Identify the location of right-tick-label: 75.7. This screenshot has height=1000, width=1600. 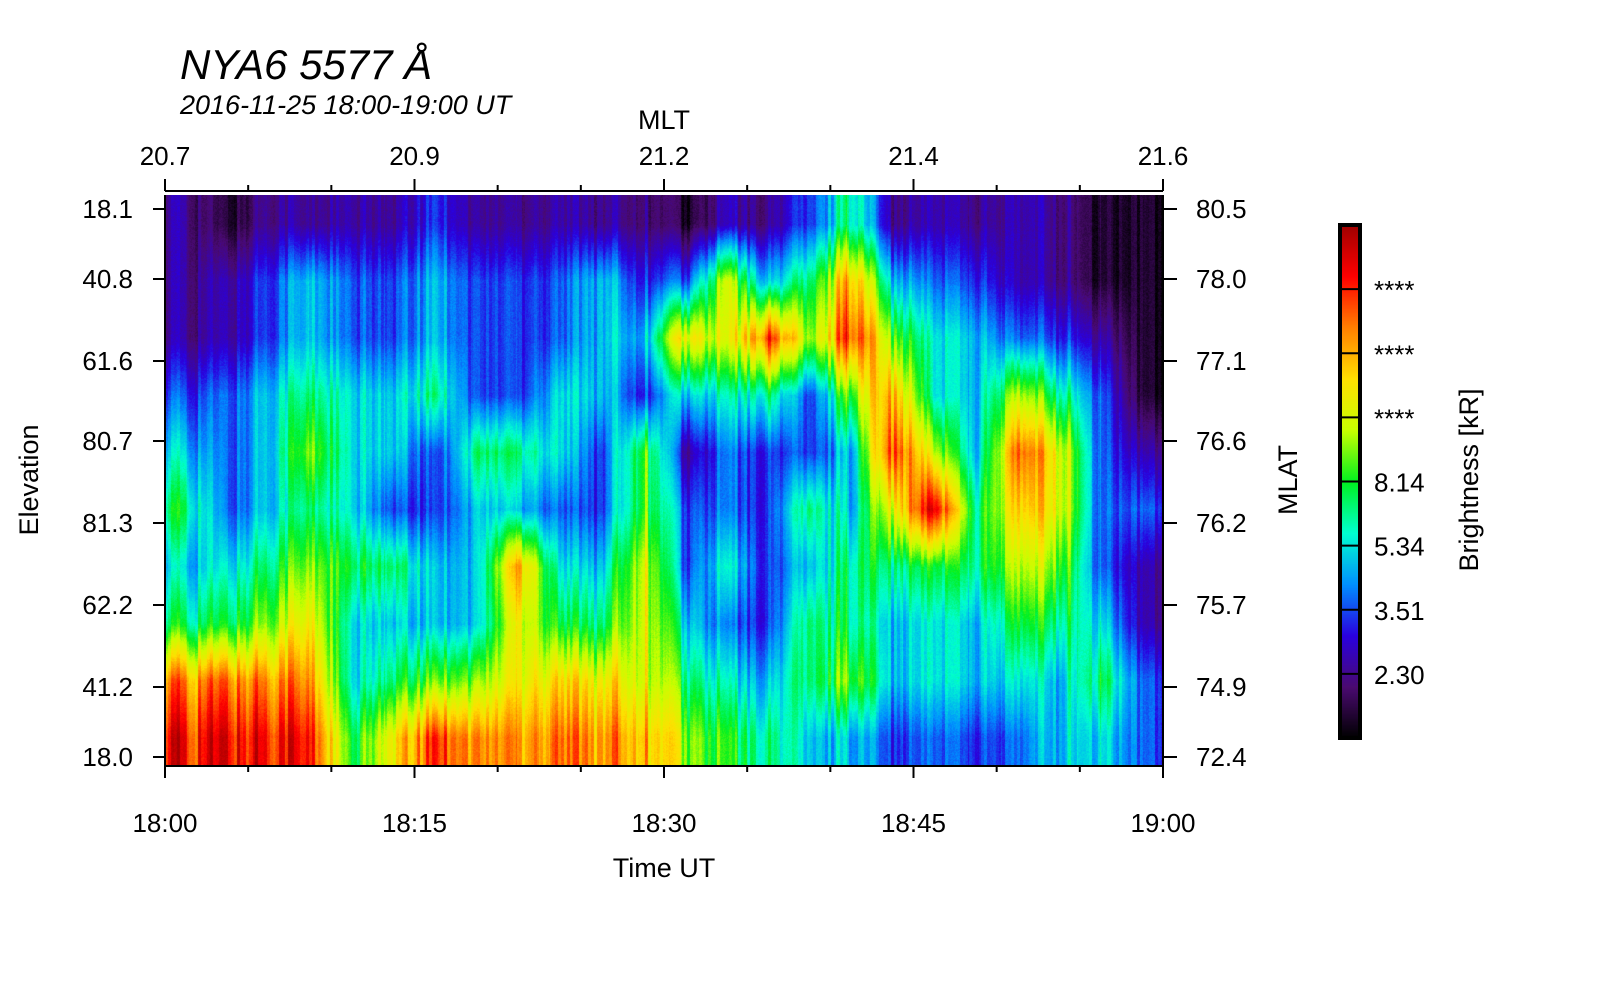
(1221, 605).